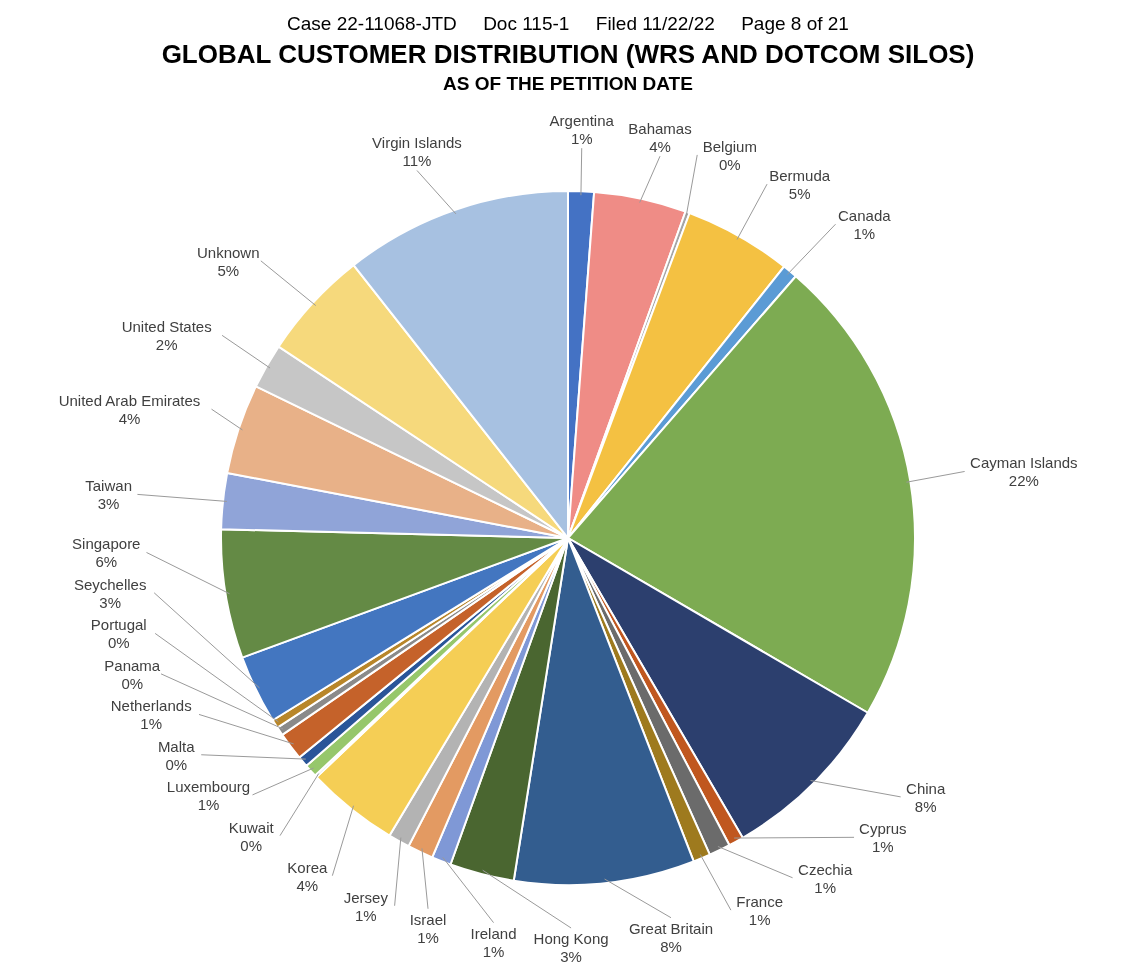  What do you see at coordinates (366, 897) in the screenshot?
I see `slice-label: Jersey` at bounding box center [366, 897].